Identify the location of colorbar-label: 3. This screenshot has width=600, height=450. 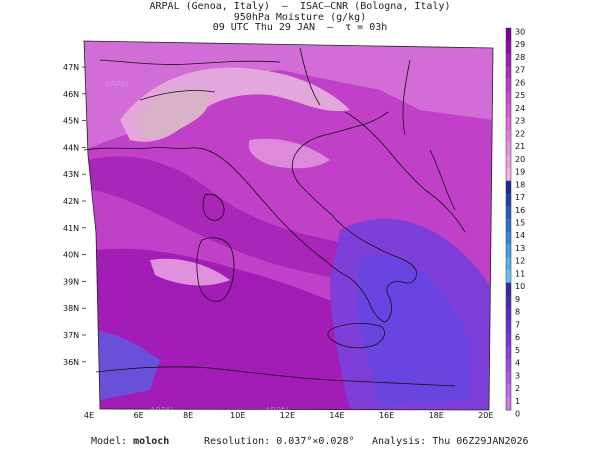
(517, 375).